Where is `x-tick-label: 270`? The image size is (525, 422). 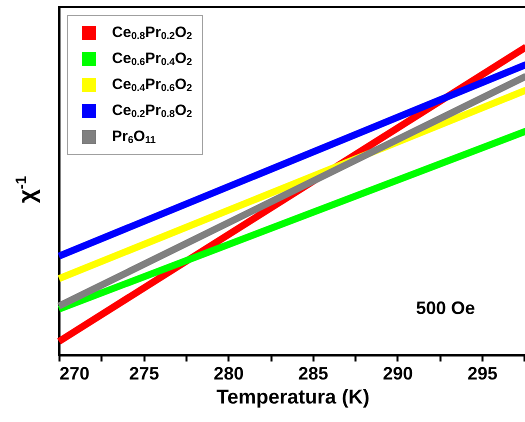
x-tick-label: 270 is located at coordinates (75, 374).